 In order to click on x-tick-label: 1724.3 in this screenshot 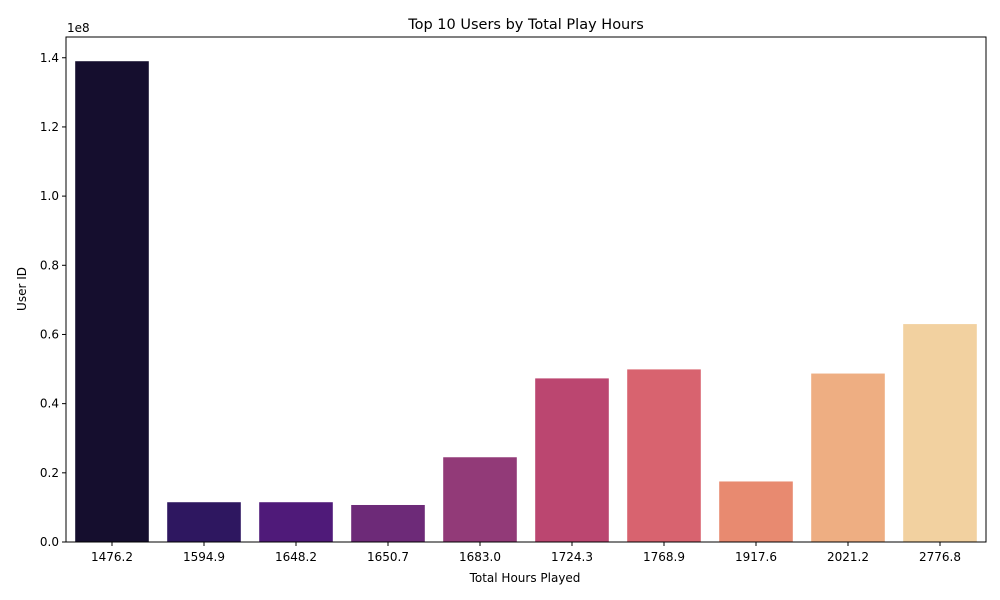, I will do `click(572, 557)`.